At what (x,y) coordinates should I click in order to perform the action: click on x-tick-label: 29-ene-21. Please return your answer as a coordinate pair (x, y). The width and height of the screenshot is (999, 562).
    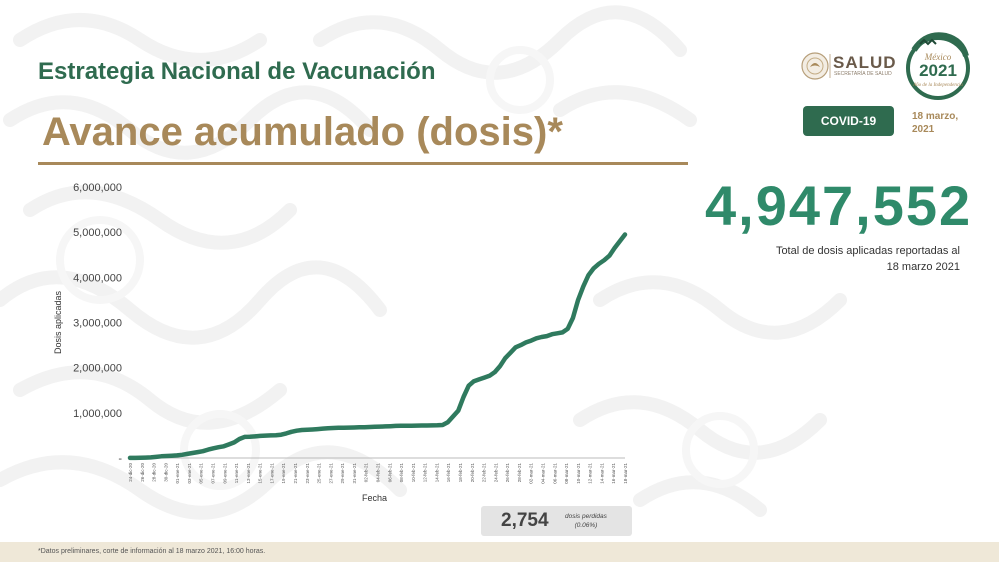
    Looking at the image, I should click on (342, 473).